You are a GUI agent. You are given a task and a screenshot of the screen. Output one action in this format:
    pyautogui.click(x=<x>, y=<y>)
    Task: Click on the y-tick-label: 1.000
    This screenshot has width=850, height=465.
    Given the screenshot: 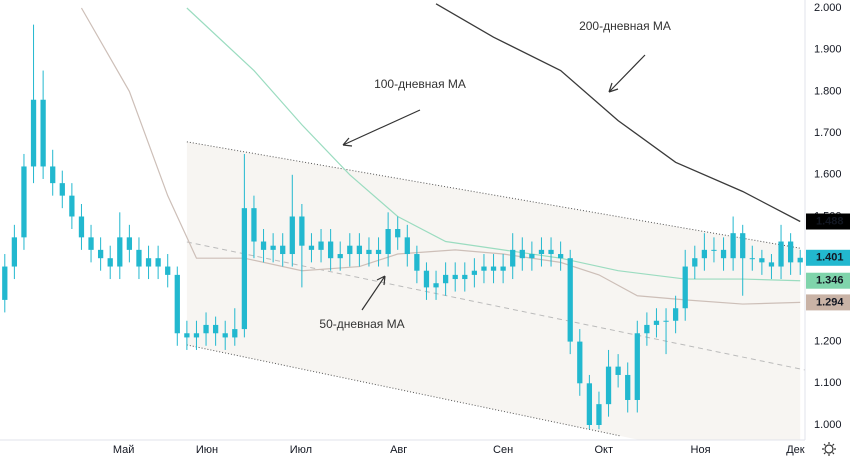 What is the action you would take?
    pyautogui.click(x=828, y=425)
    